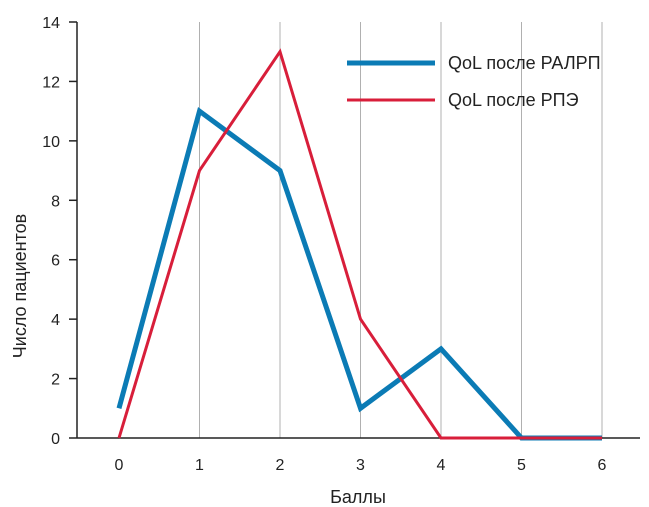 The height and width of the screenshot is (507, 649). I want to click on legend-label-rpe: QoL после РПЭ, so click(513, 100).